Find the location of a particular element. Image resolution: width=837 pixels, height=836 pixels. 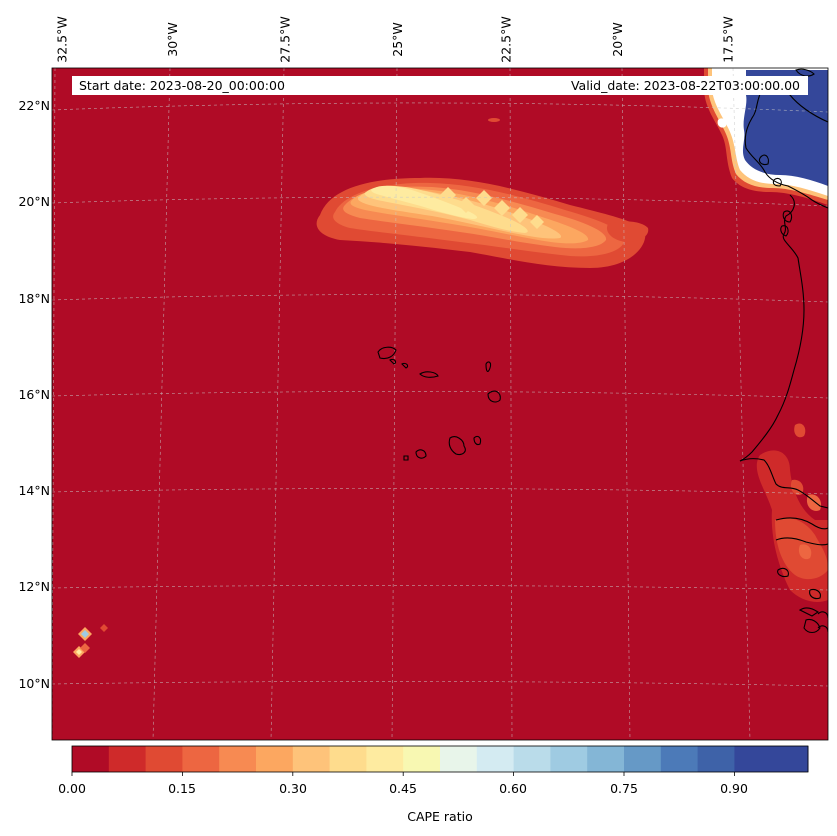

lon-label-25w: 25°W is located at coordinates (397, 39).